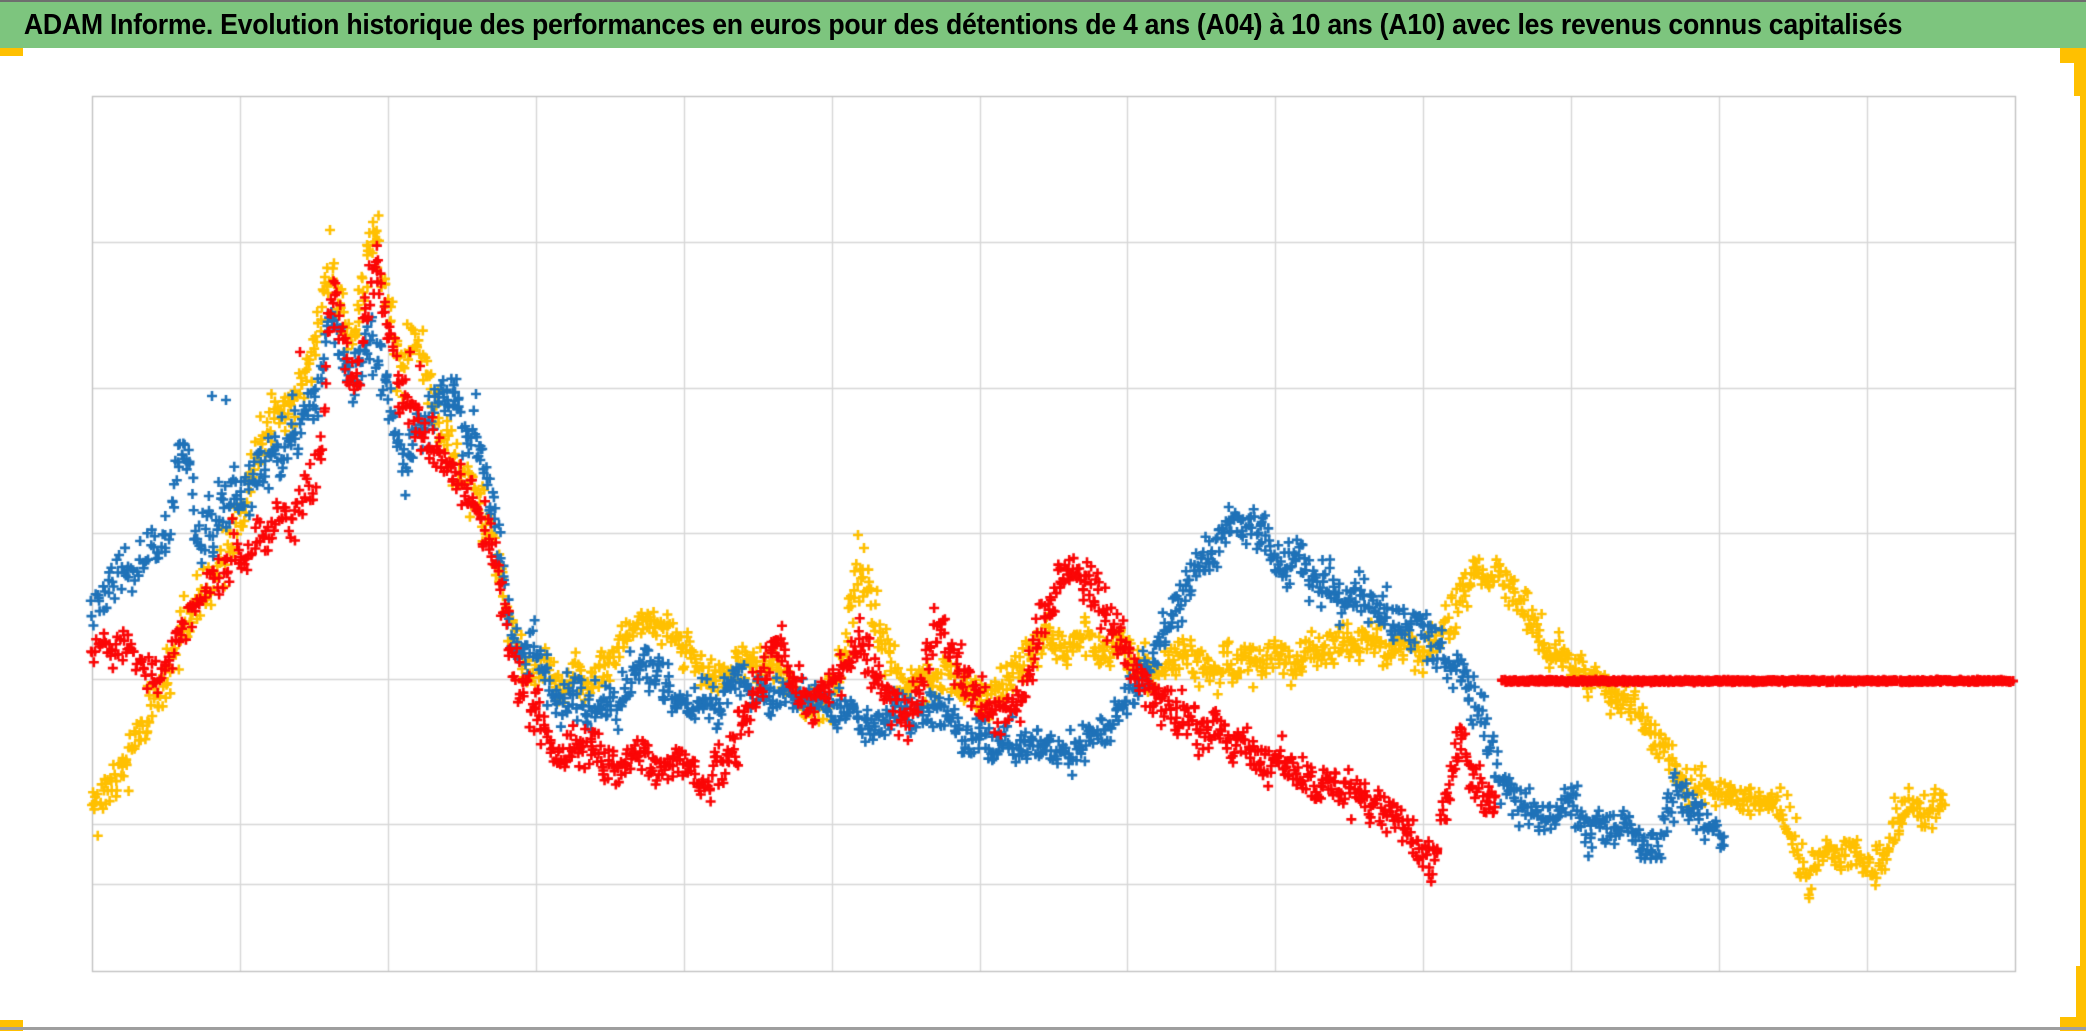 The width and height of the screenshot is (2086, 1031). What do you see at coordinates (11, 52) in the screenshot?
I see `accent-tab-top-left` at bounding box center [11, 52].